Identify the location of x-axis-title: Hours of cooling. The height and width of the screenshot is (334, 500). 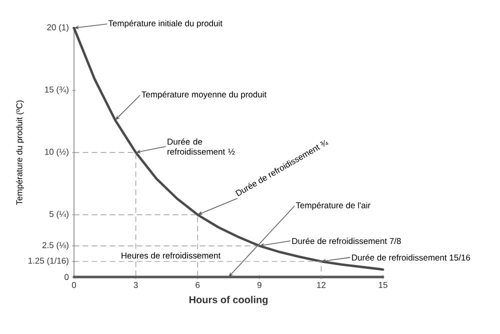
(228, 301).